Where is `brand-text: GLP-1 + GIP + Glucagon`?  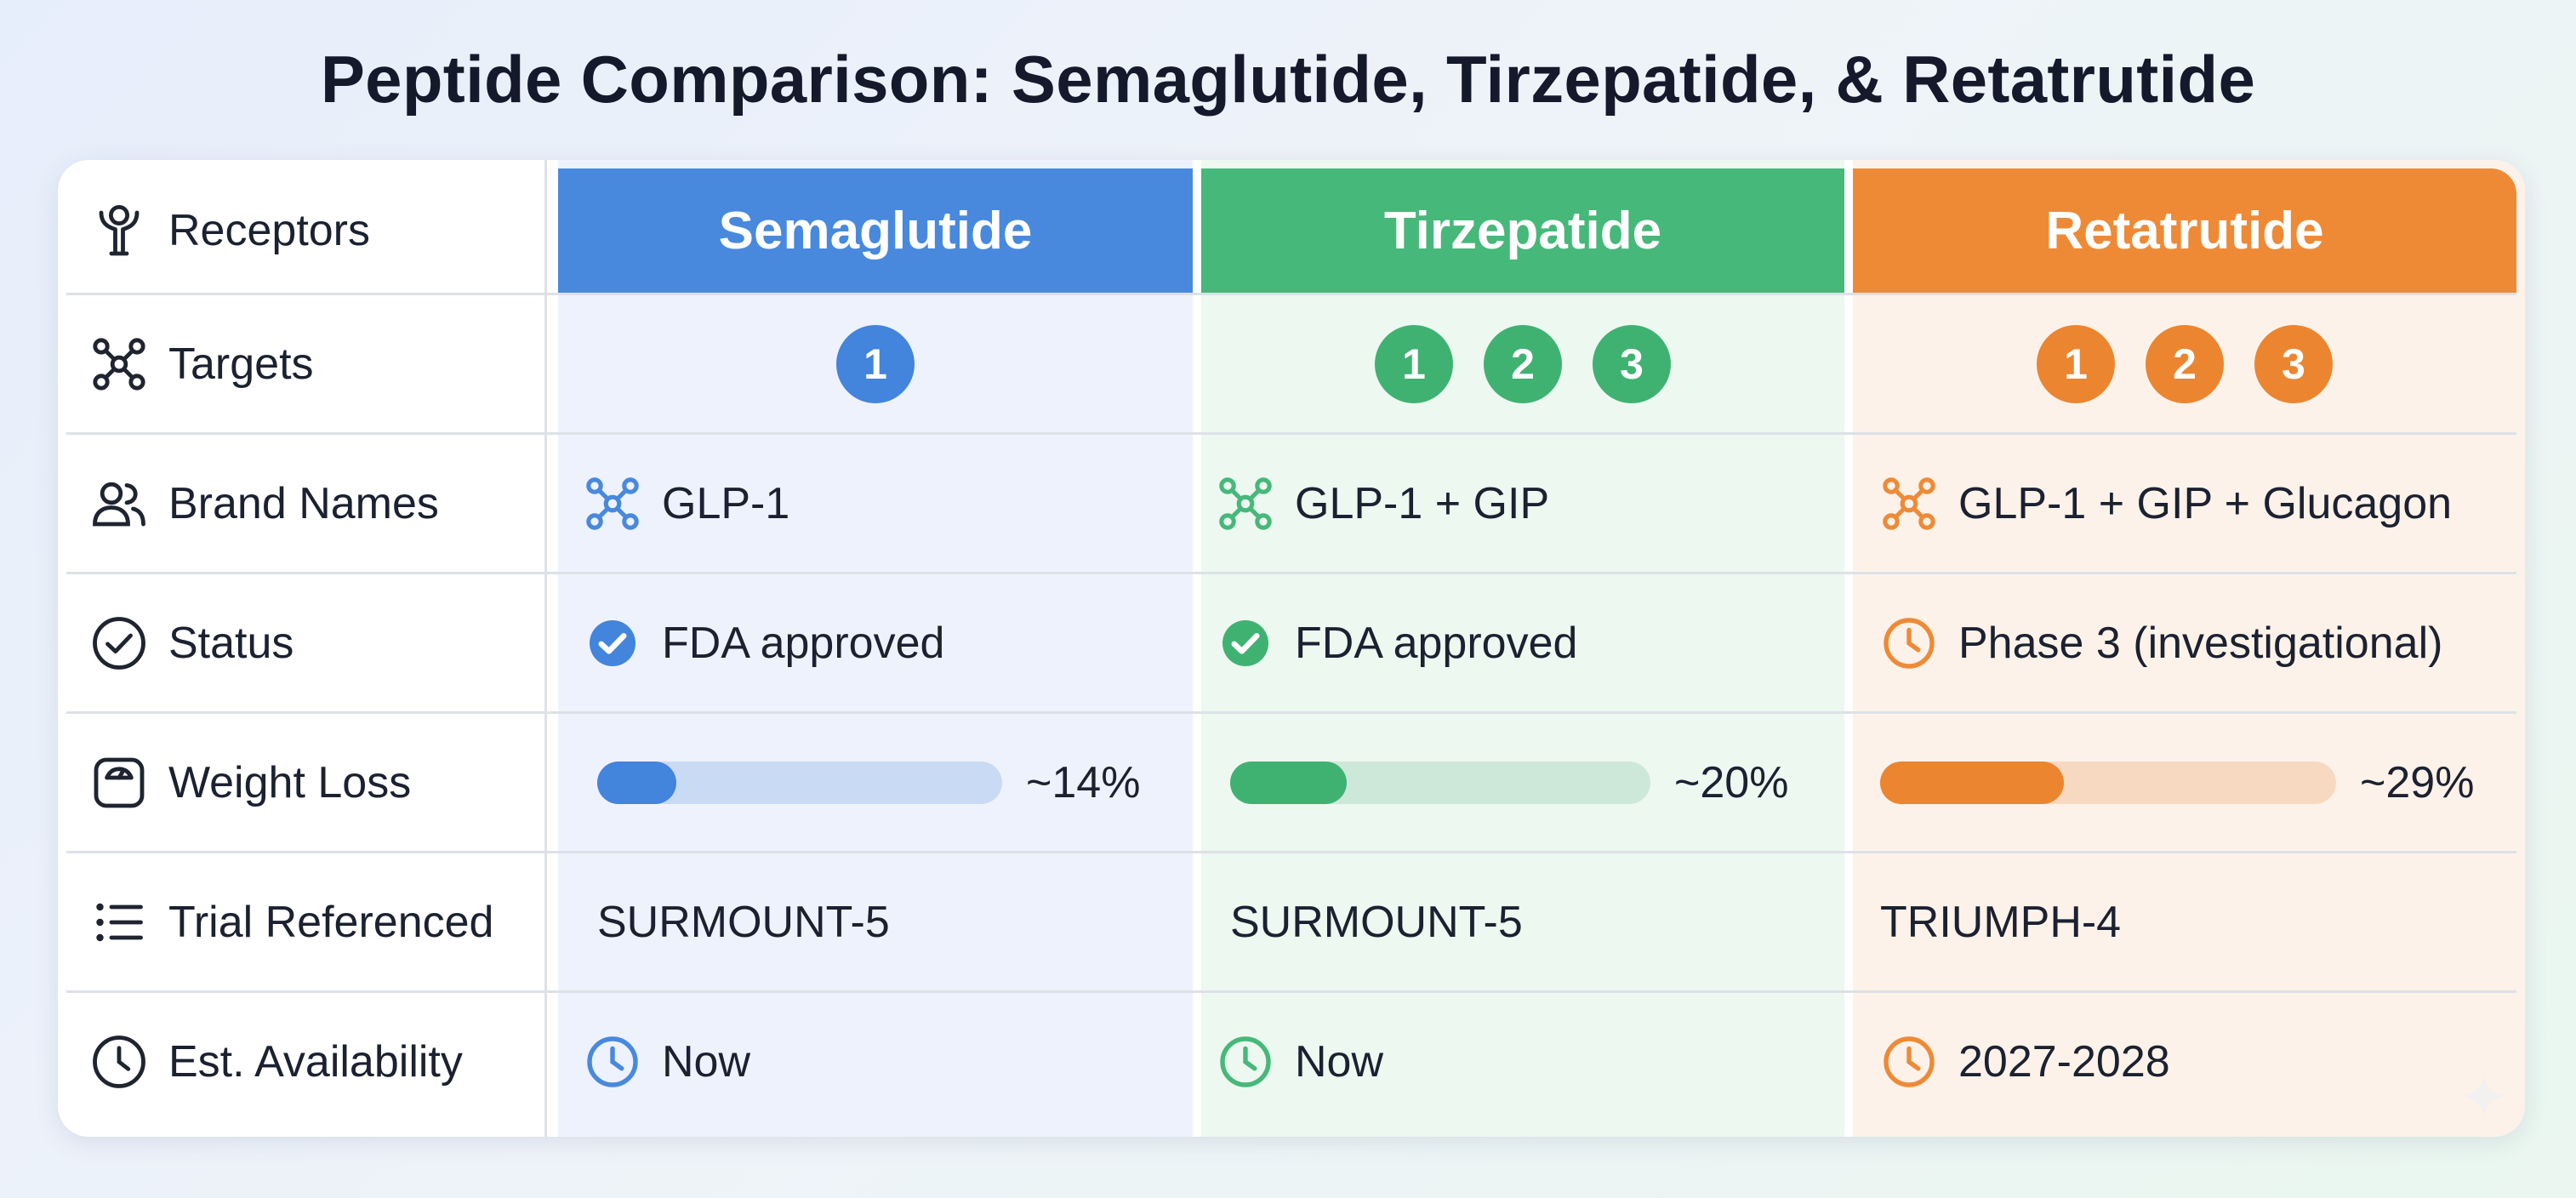
brand-text: GLP-1 + GIP + Glucagon is located at coordinates (2205, 503).